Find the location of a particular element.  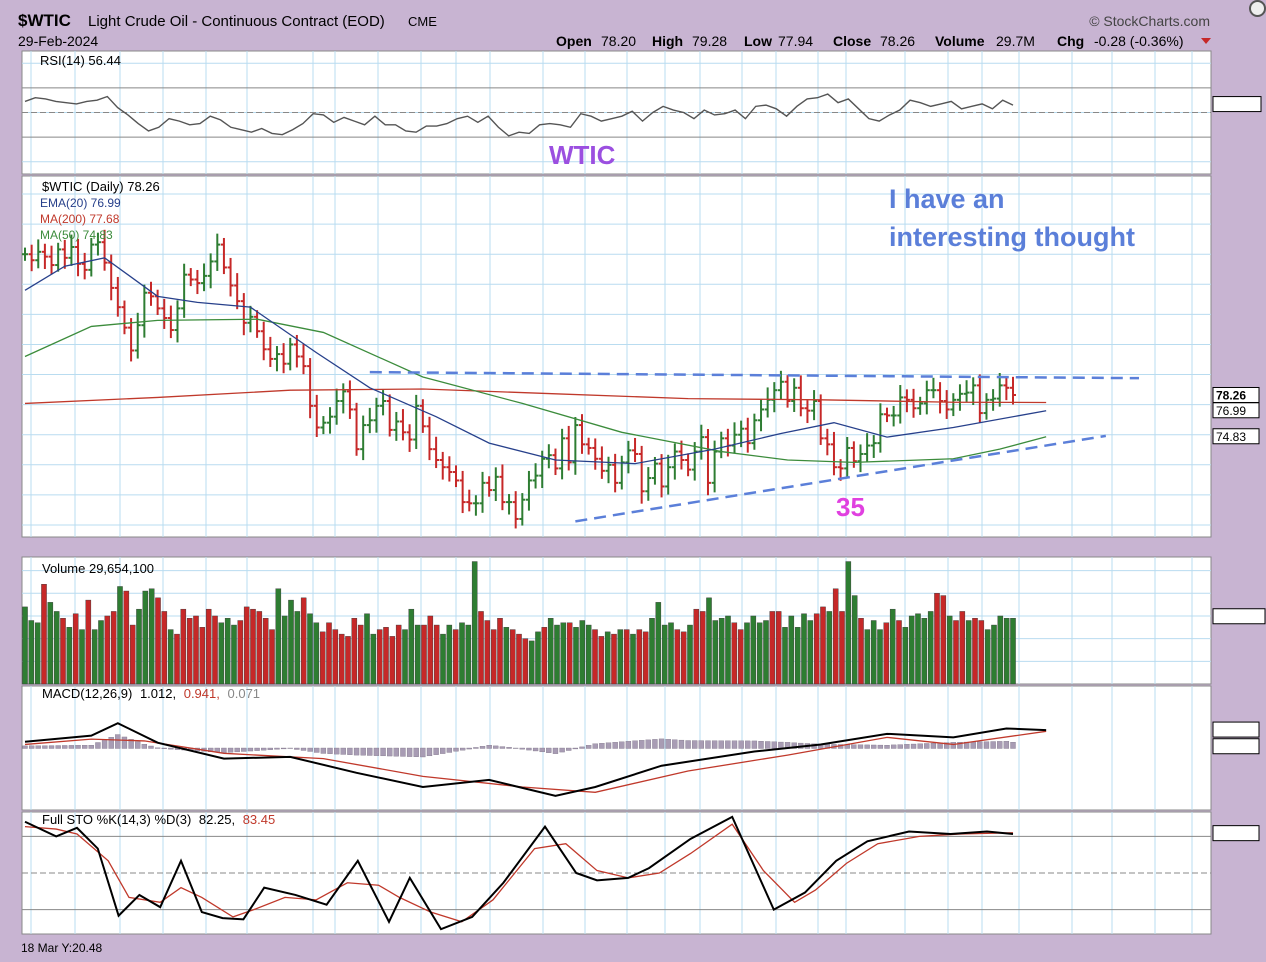

volume-value: 29.7M is located at coordinates (1015, 41).